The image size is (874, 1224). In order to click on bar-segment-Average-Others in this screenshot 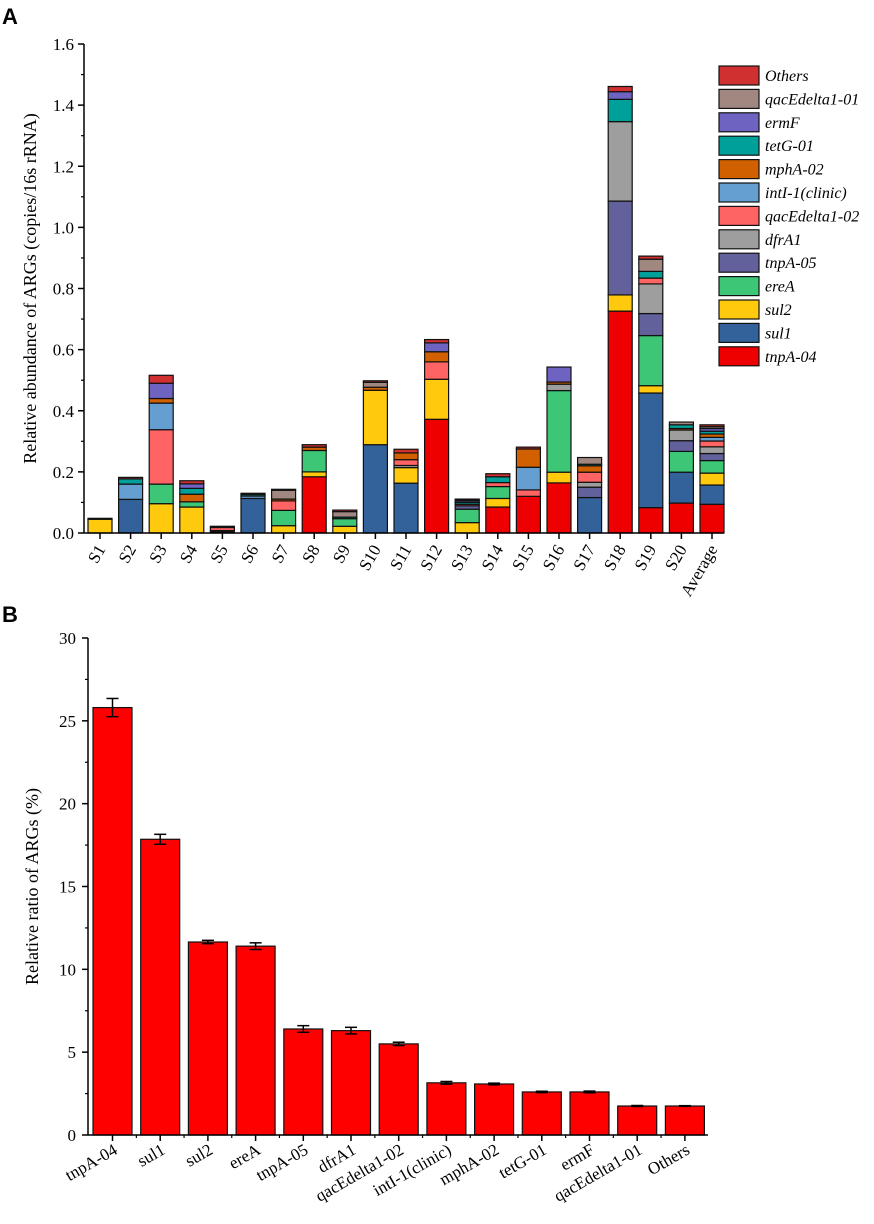, I will do `click(712, 426)`.